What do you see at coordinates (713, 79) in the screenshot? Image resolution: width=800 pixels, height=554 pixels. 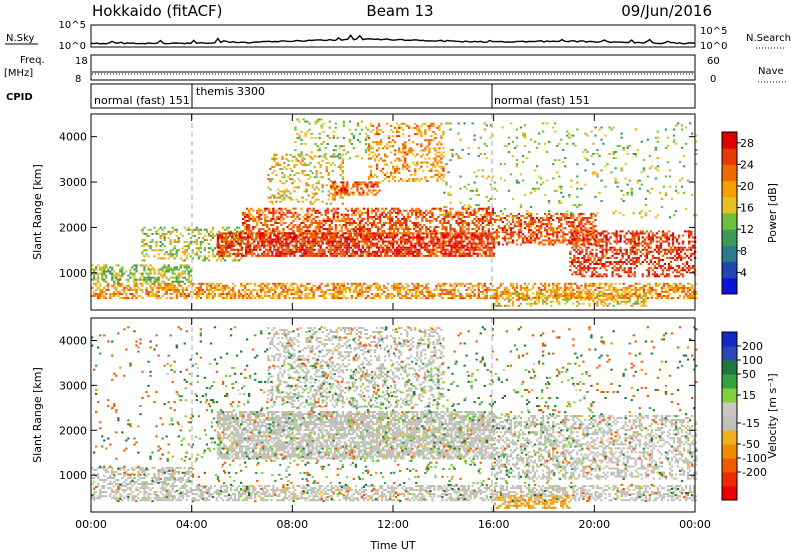 I see `nave-tick-bottom: 0` at bounding box center [713, 79].